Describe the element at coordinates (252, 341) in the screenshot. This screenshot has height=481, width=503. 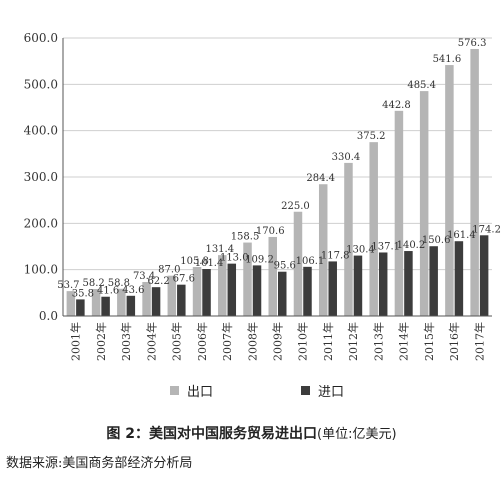
I see `x-tick-label: 2008年` at that location.